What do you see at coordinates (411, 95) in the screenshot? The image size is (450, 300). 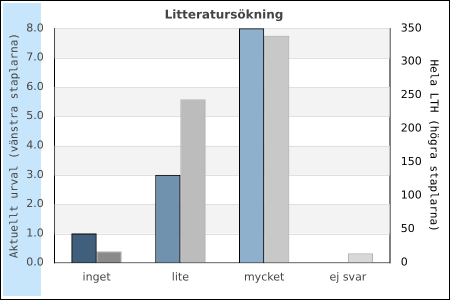 I see `y2-tick-label: 250` at bounding box center [411, 95].